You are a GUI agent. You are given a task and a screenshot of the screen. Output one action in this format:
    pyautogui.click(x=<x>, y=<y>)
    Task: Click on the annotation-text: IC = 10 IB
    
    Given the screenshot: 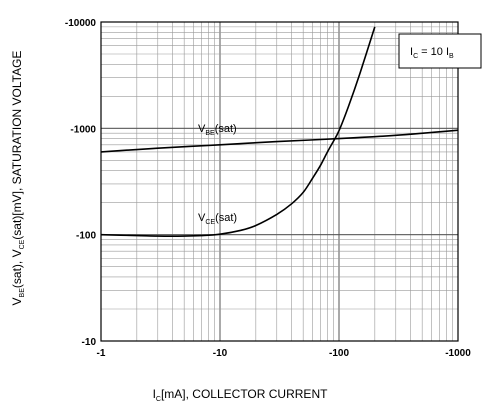 What is the action you would take?
    pyautogui.click(x=432, y=53)
    